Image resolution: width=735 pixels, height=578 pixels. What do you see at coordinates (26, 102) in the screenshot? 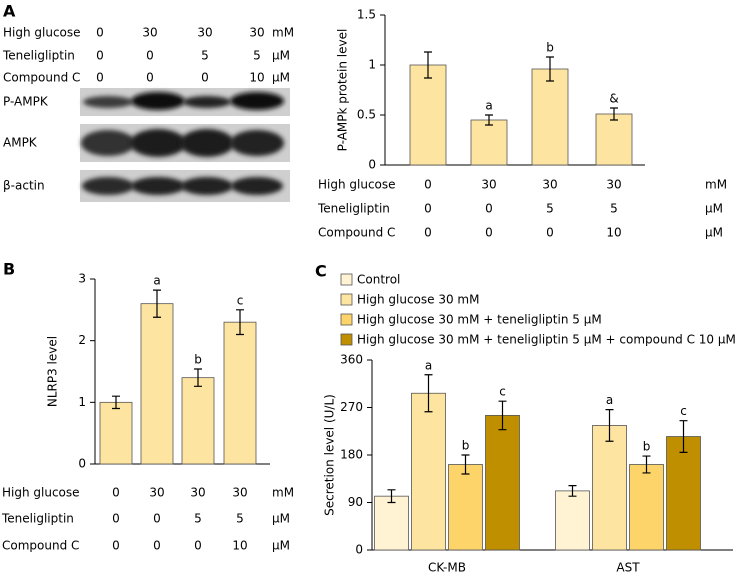
I see `band-label: P-AMPK` at bounding box center [26, 102].